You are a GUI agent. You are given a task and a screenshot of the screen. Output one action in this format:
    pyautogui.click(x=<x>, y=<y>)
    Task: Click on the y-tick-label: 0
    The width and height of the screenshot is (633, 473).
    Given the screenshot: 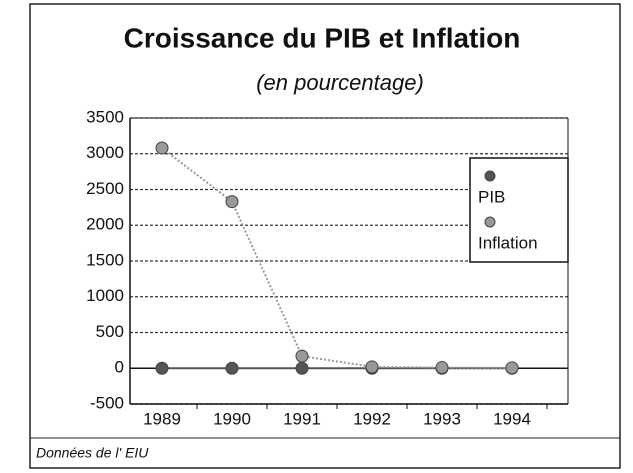 What is the action you would take?
    pyautogui.click(x=119, y=367)
    